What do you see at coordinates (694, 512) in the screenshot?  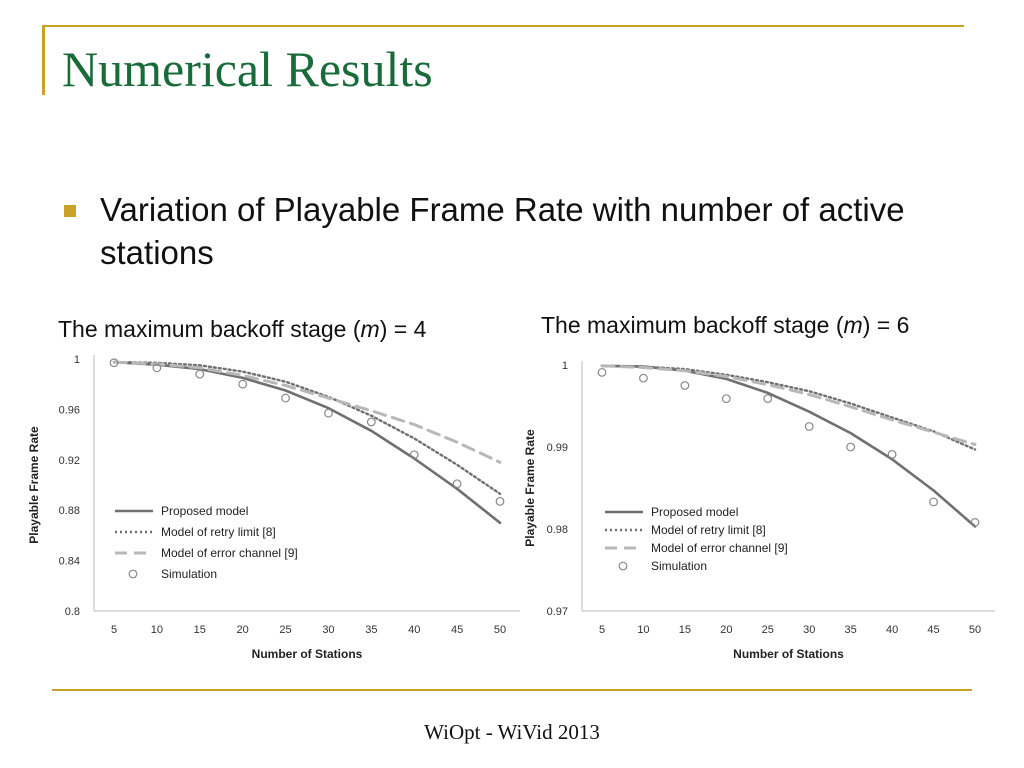 I see `right-legend-label-proposed-model: Proposed model` at bounding box center [694, 512].